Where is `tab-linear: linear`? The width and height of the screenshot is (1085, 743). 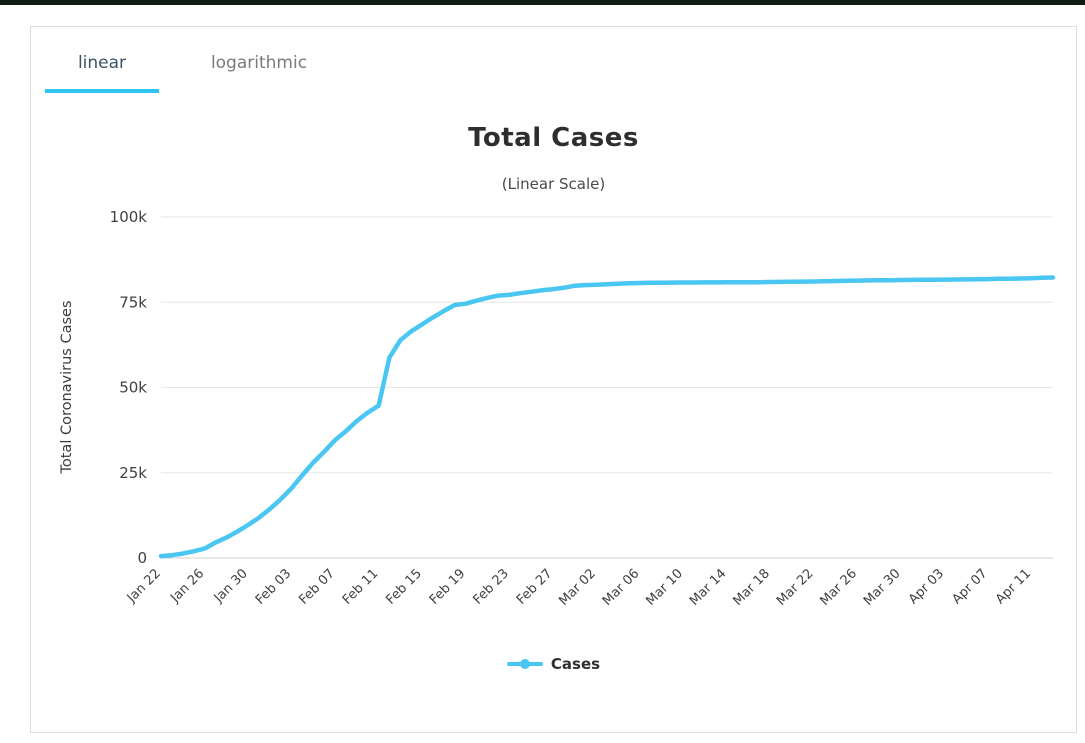 tab-linear: linear is located at coordinates (102, 70).